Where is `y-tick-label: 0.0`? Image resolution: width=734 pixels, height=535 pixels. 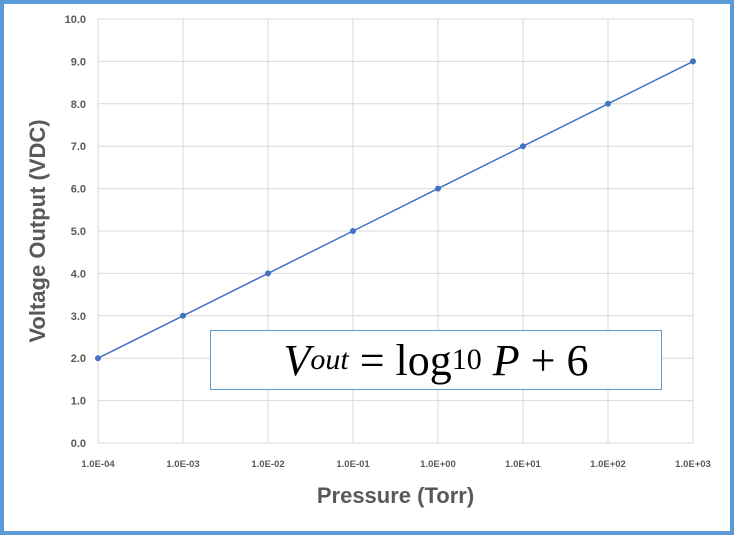
y-tick-label: 0.0 is located at coordinates (78, 444).